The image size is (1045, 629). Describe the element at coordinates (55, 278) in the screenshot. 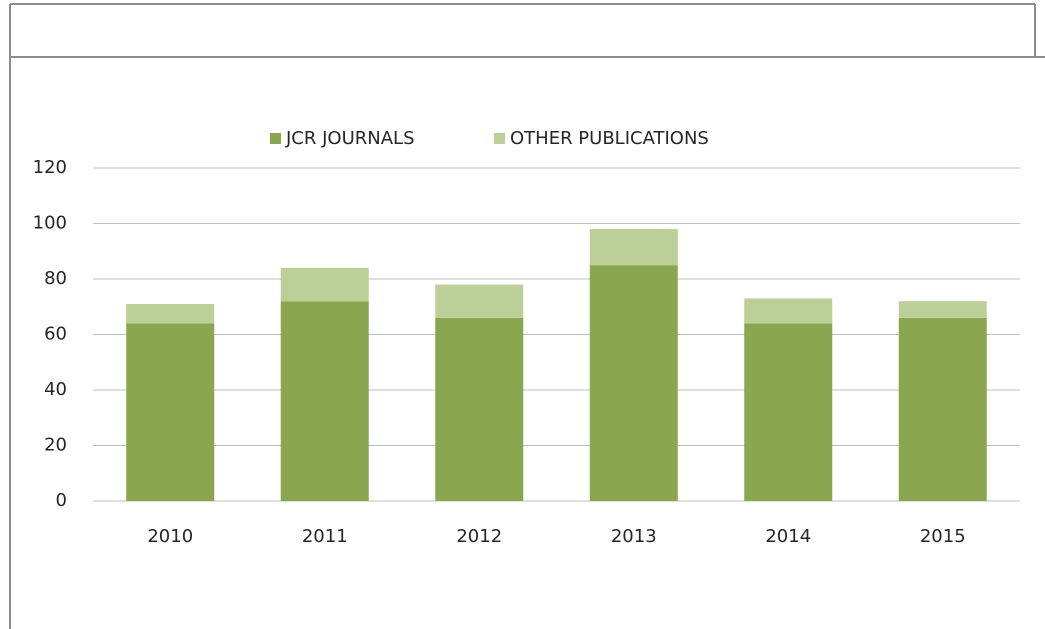

I see `y-tick-label: 80` at that location.